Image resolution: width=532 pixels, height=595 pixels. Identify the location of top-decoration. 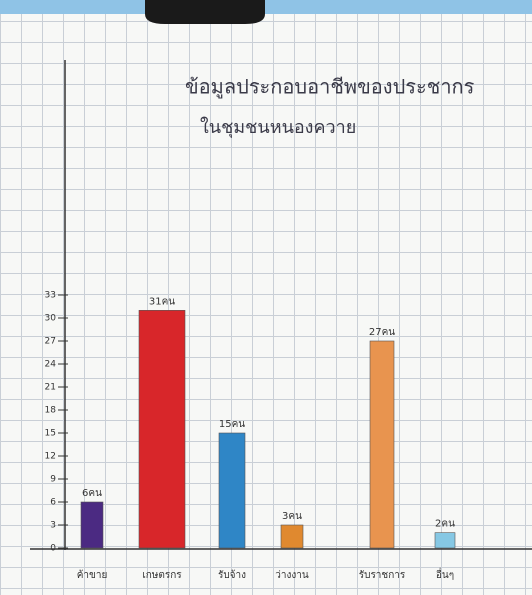
(205, 12).